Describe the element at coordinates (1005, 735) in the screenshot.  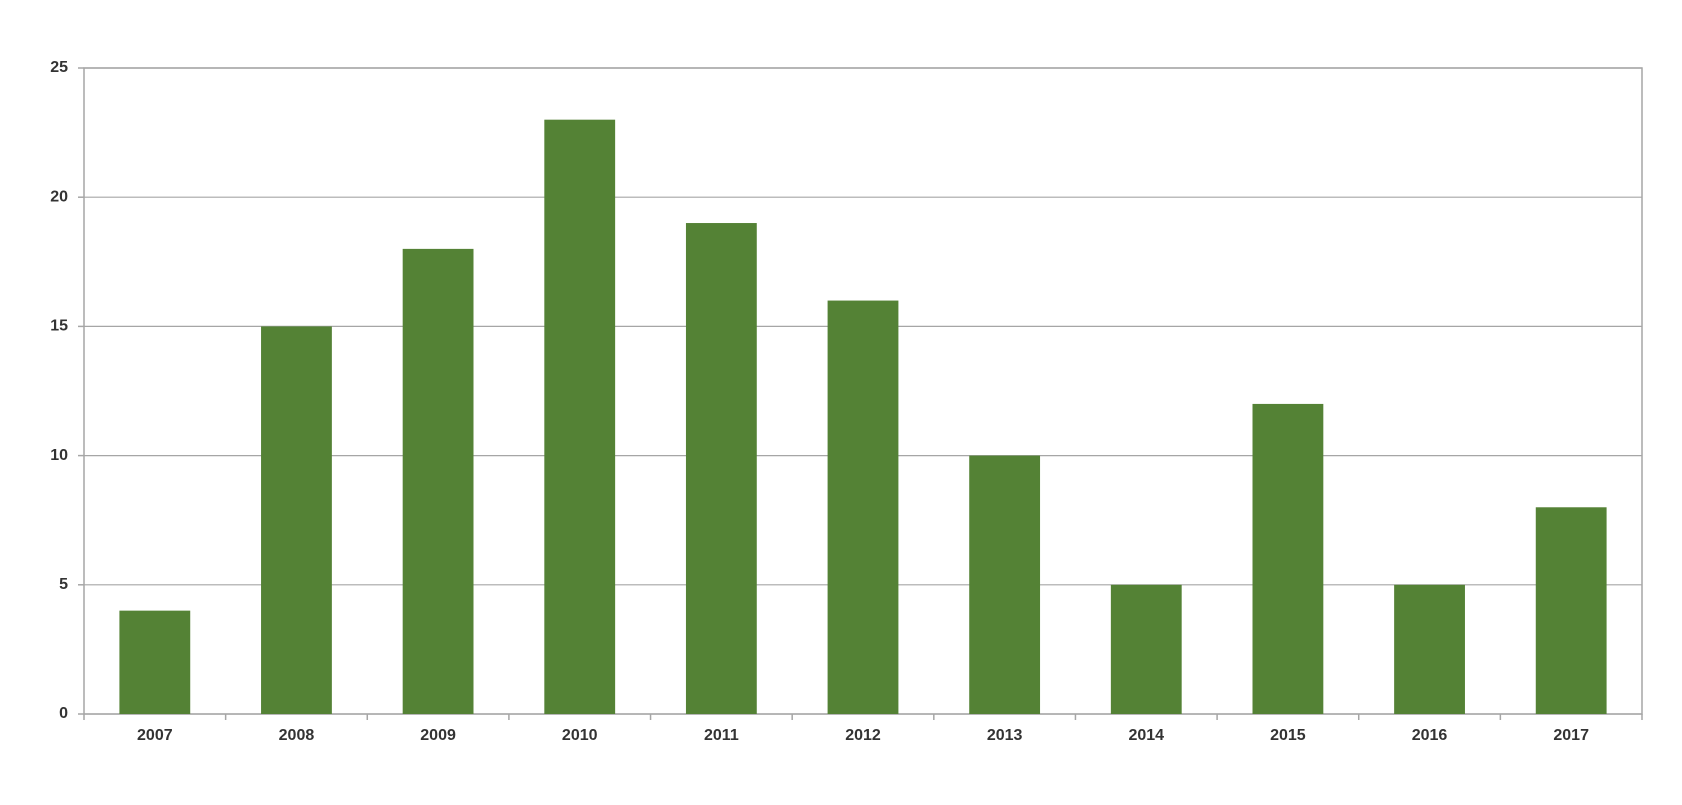
I see `x-tick-label: 2013` at that location.